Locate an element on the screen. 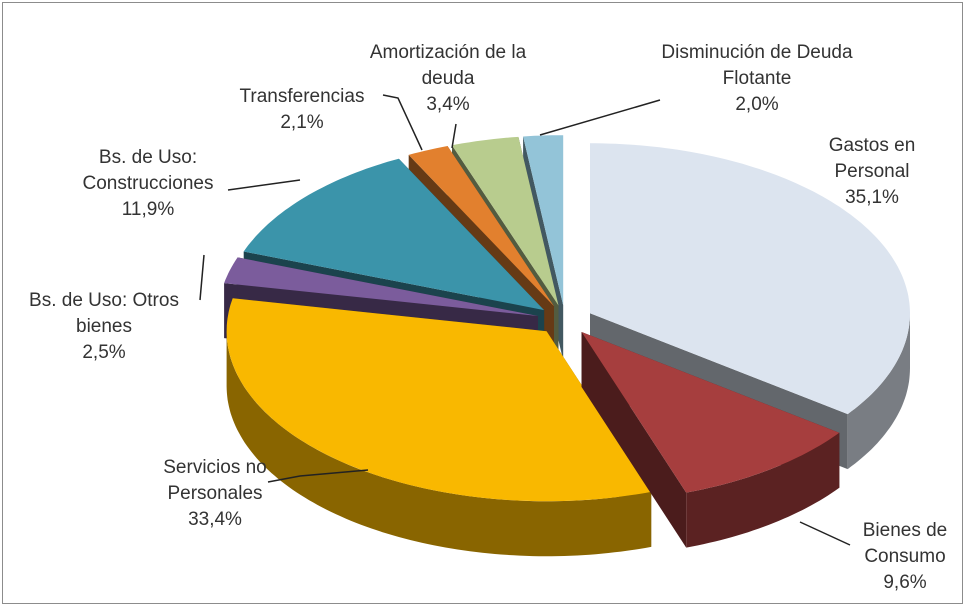  category-label: Amortización de la deuda is located at coordinates (448, 65).